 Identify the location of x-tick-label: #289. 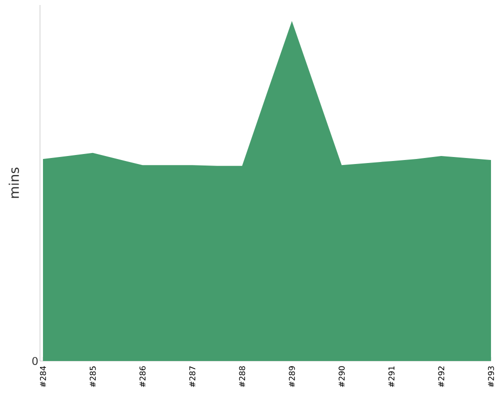
(291, 377).